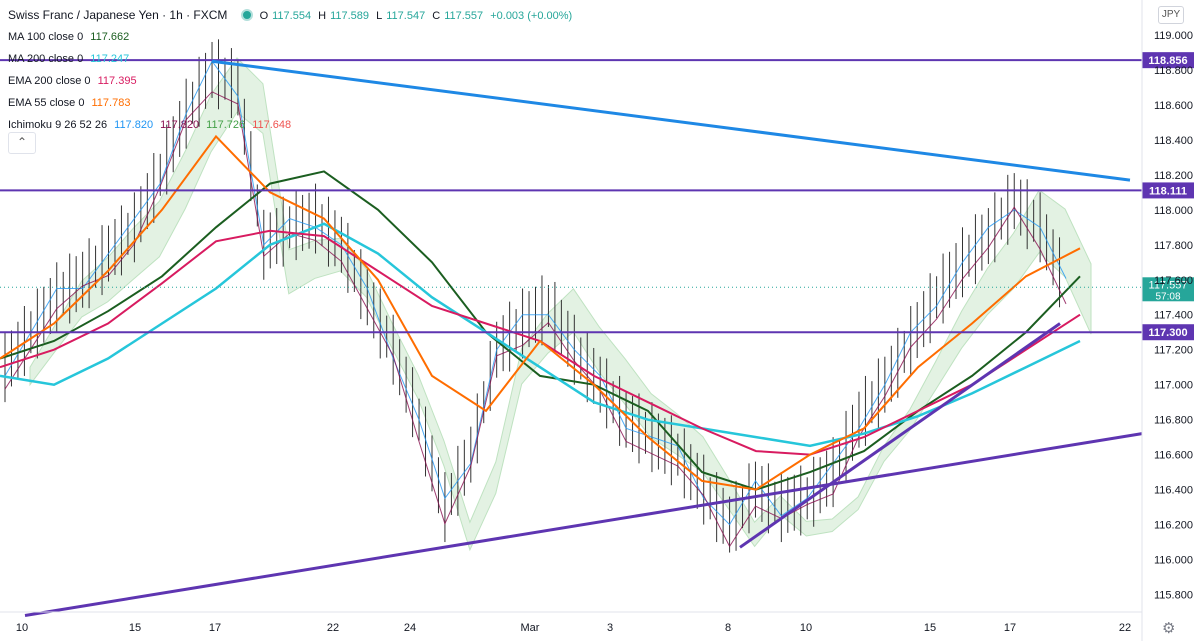 Image resolution: width=1201 pixels, height=641 pixels. What do you see at coordinates (1173, 106) in the screenshot?
I see `y-tick-label: 118.600` at bounding box center [1173, 106].